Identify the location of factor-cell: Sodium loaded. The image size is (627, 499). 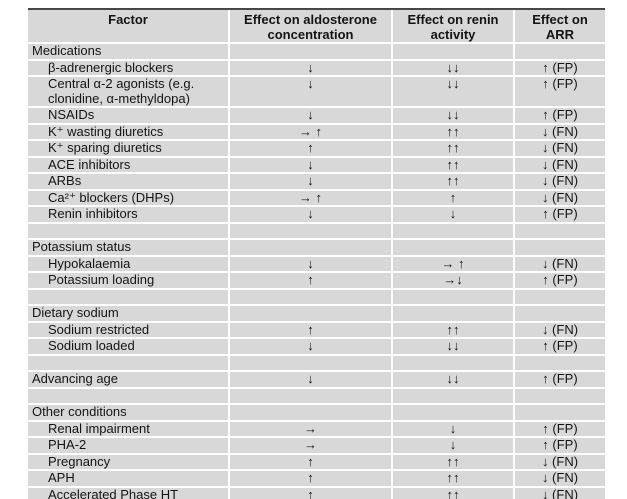
(129, 347).